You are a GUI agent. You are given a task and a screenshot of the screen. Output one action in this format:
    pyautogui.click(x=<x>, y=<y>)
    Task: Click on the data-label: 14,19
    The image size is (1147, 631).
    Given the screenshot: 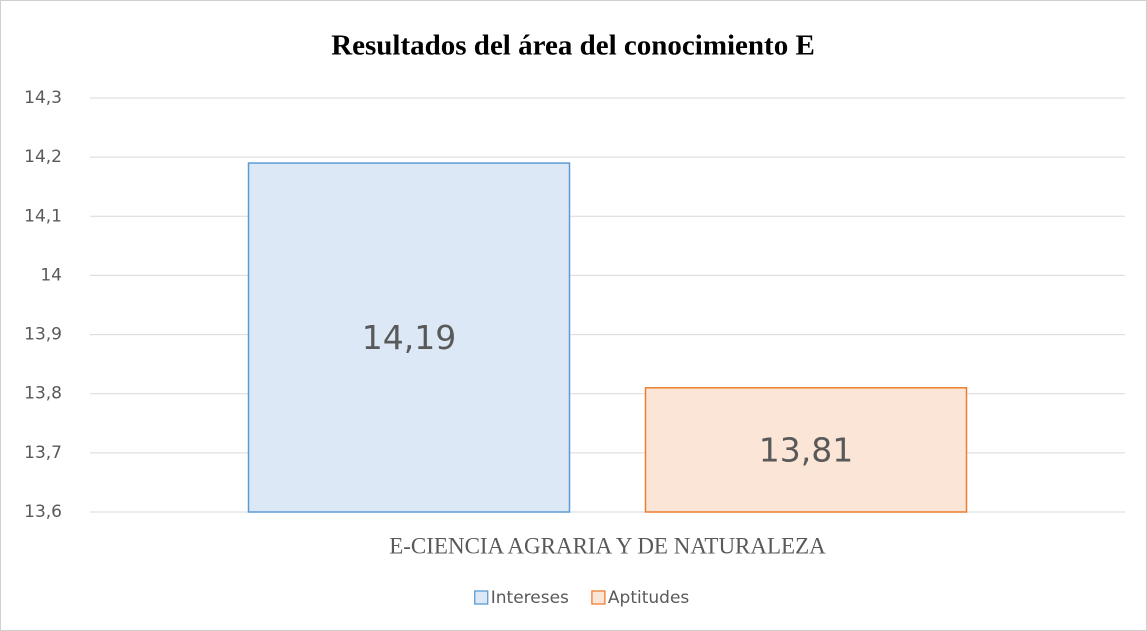 What is the action you would take?
    pyautogui.click(x=409, y=337)
    